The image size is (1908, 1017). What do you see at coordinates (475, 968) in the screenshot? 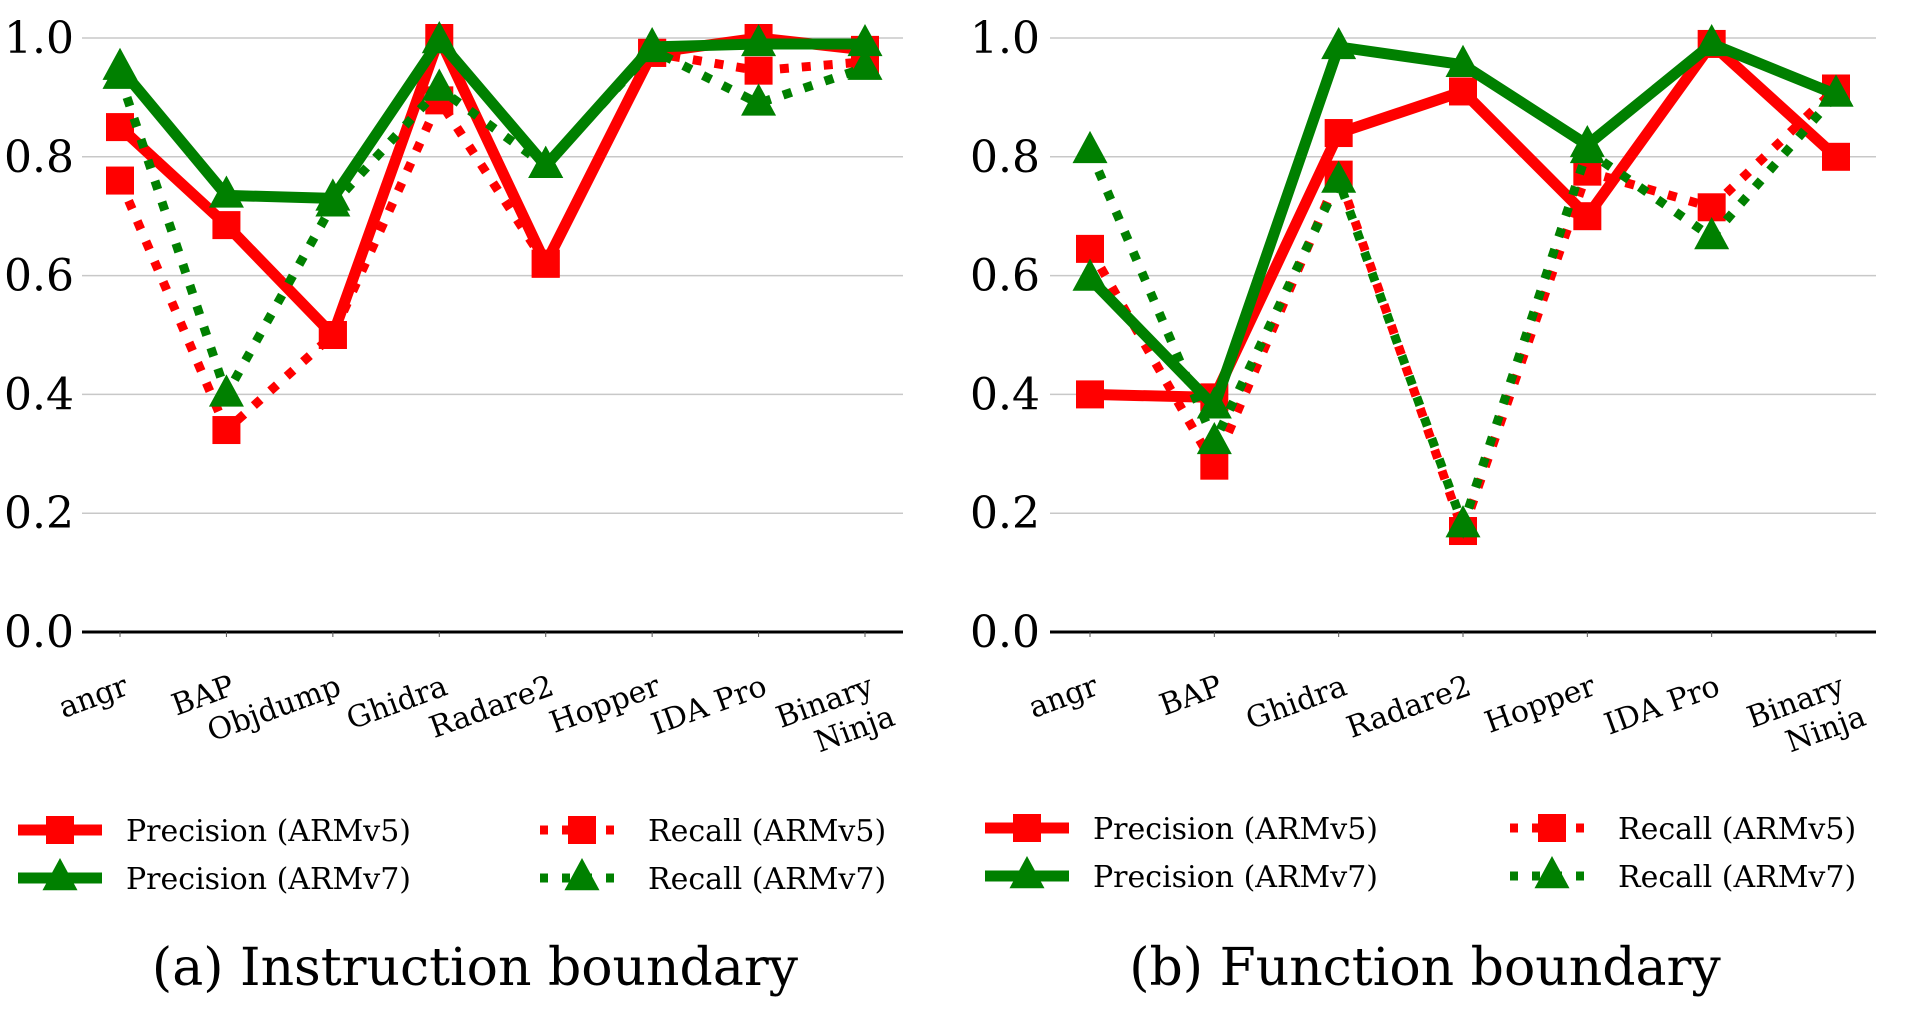
I see `panel-caption: (a) Instruction boundary` at bounding box center [475, 968].